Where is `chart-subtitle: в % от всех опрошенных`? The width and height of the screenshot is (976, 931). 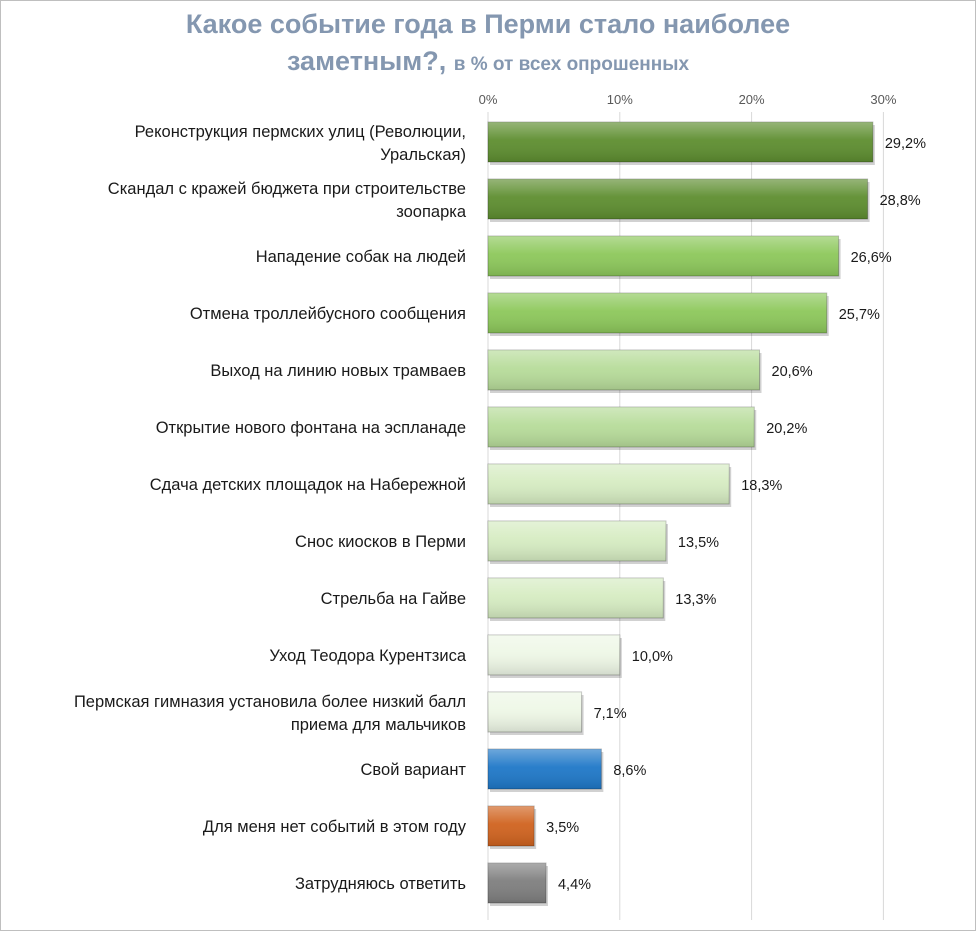
chart-subtitle: в % от всех опрошенных is located at coordinates (571, 64).